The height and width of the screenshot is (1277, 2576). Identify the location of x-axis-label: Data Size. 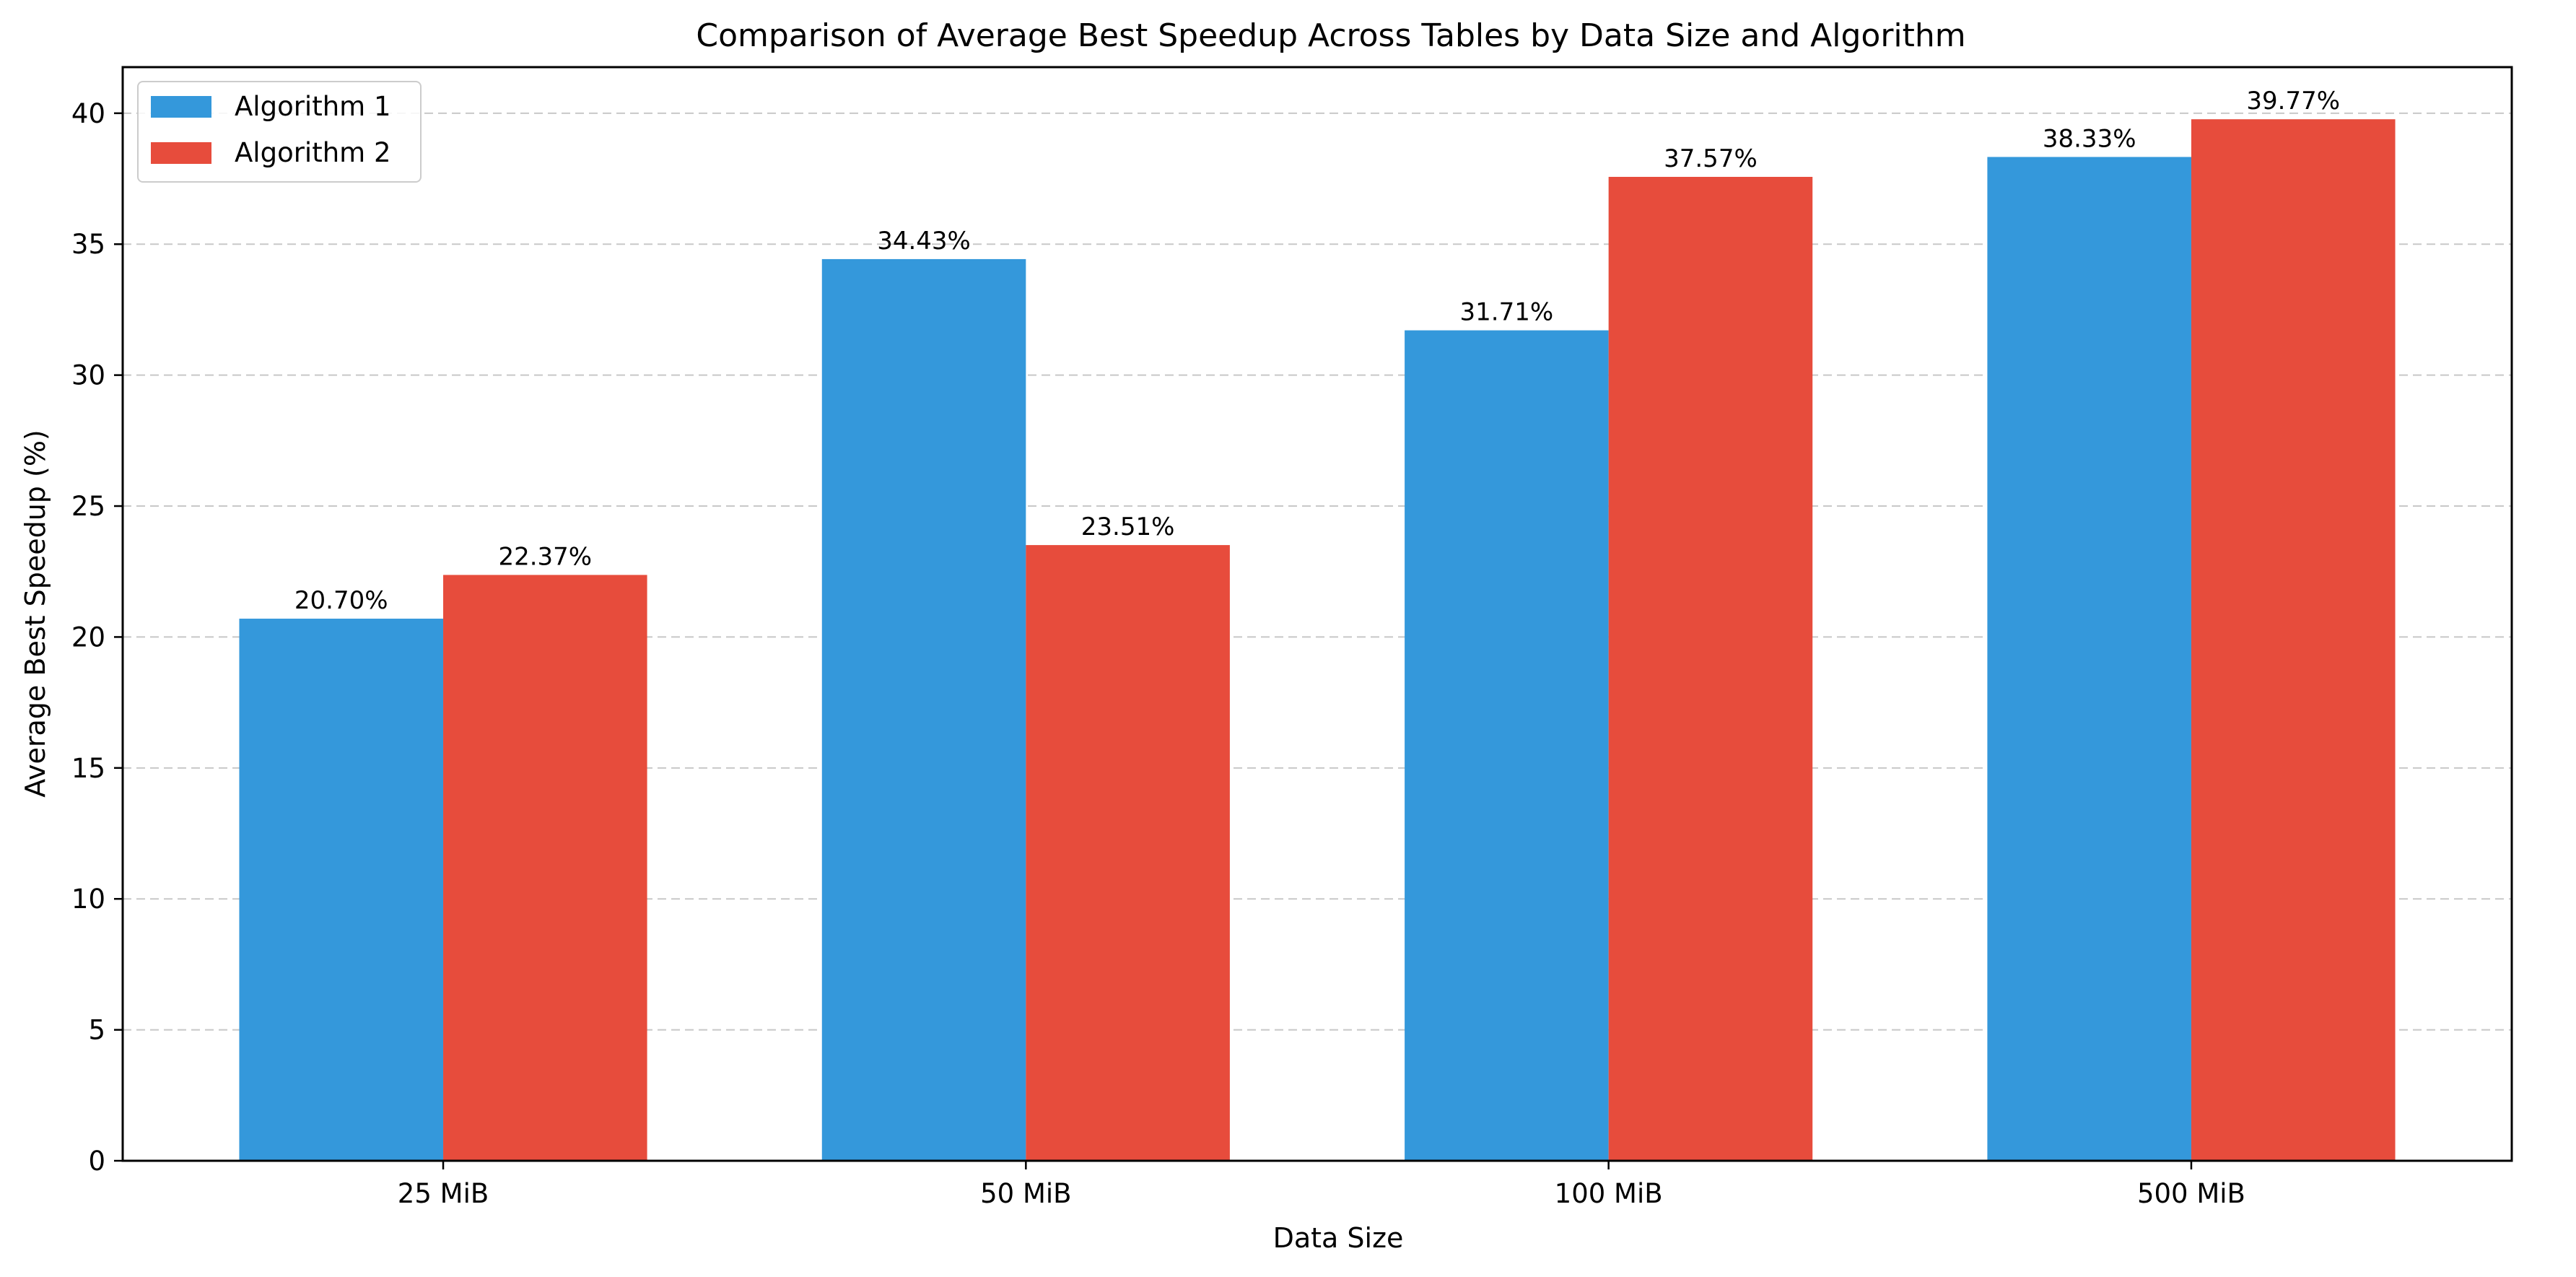
(1338, 1238).